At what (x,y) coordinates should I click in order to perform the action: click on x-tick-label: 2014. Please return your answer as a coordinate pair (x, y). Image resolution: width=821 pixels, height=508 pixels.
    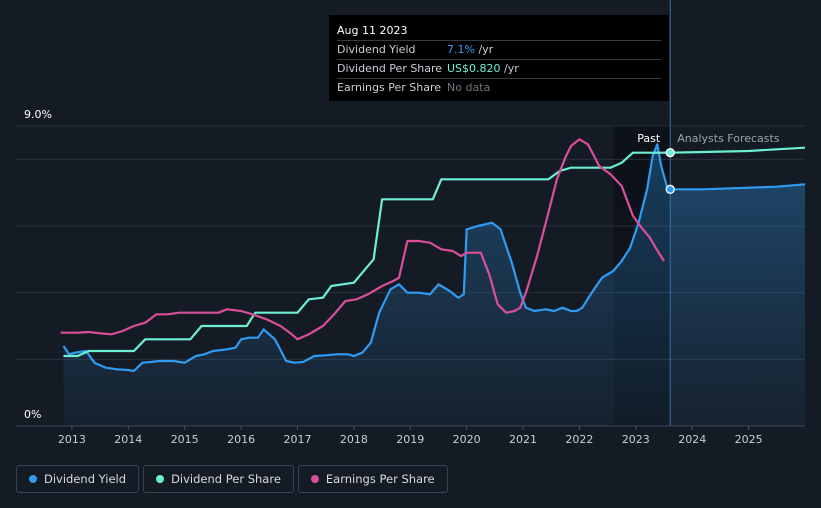
    Looking at the image, I should click on (128, 439).